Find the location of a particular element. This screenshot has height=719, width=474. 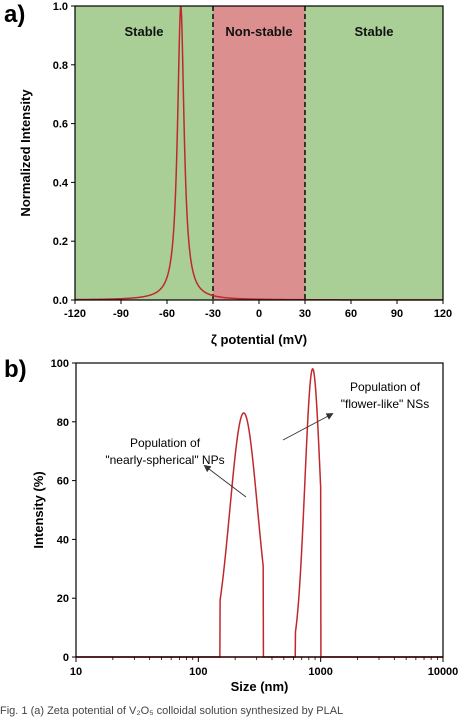

x-tick-label-b-2: 1000 is located at coordinates (320, 672).